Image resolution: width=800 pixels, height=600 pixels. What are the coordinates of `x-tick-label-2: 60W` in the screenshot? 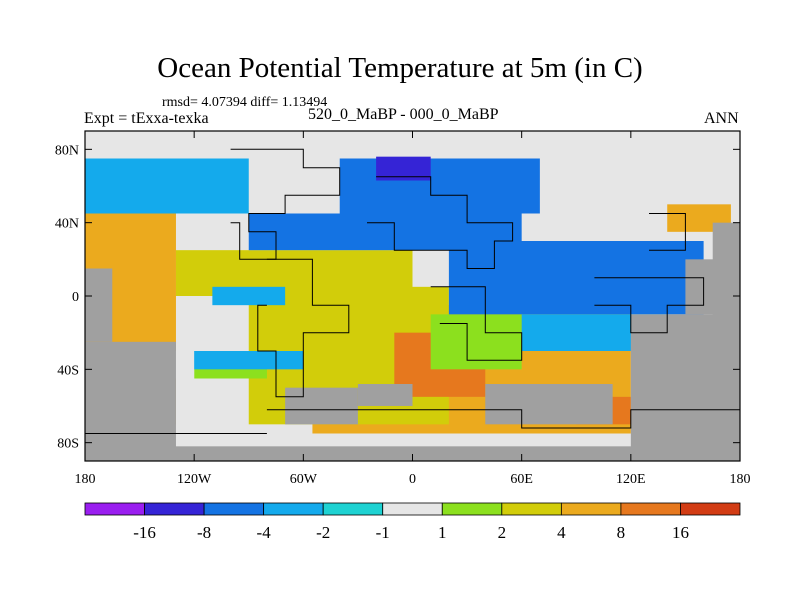 It's located at (304, 479).